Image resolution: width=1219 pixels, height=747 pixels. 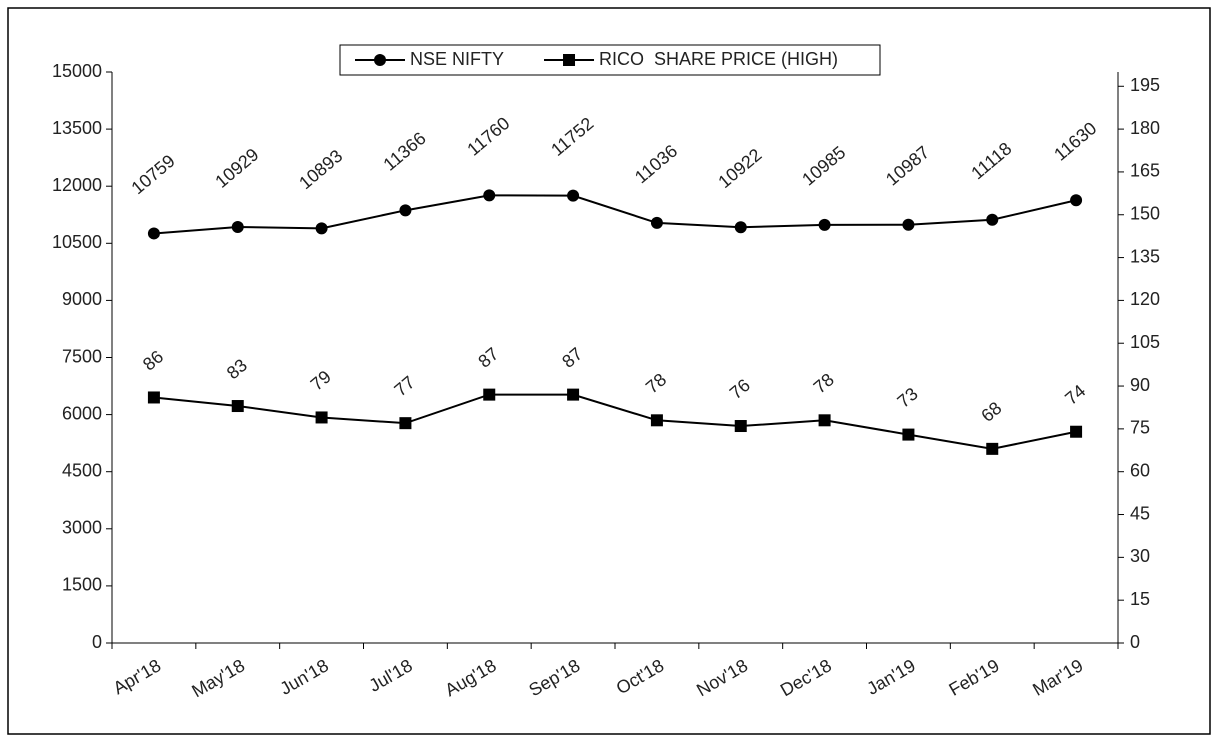 I want to click on y2-tick-label: 120, so click(x=1145, y=299).